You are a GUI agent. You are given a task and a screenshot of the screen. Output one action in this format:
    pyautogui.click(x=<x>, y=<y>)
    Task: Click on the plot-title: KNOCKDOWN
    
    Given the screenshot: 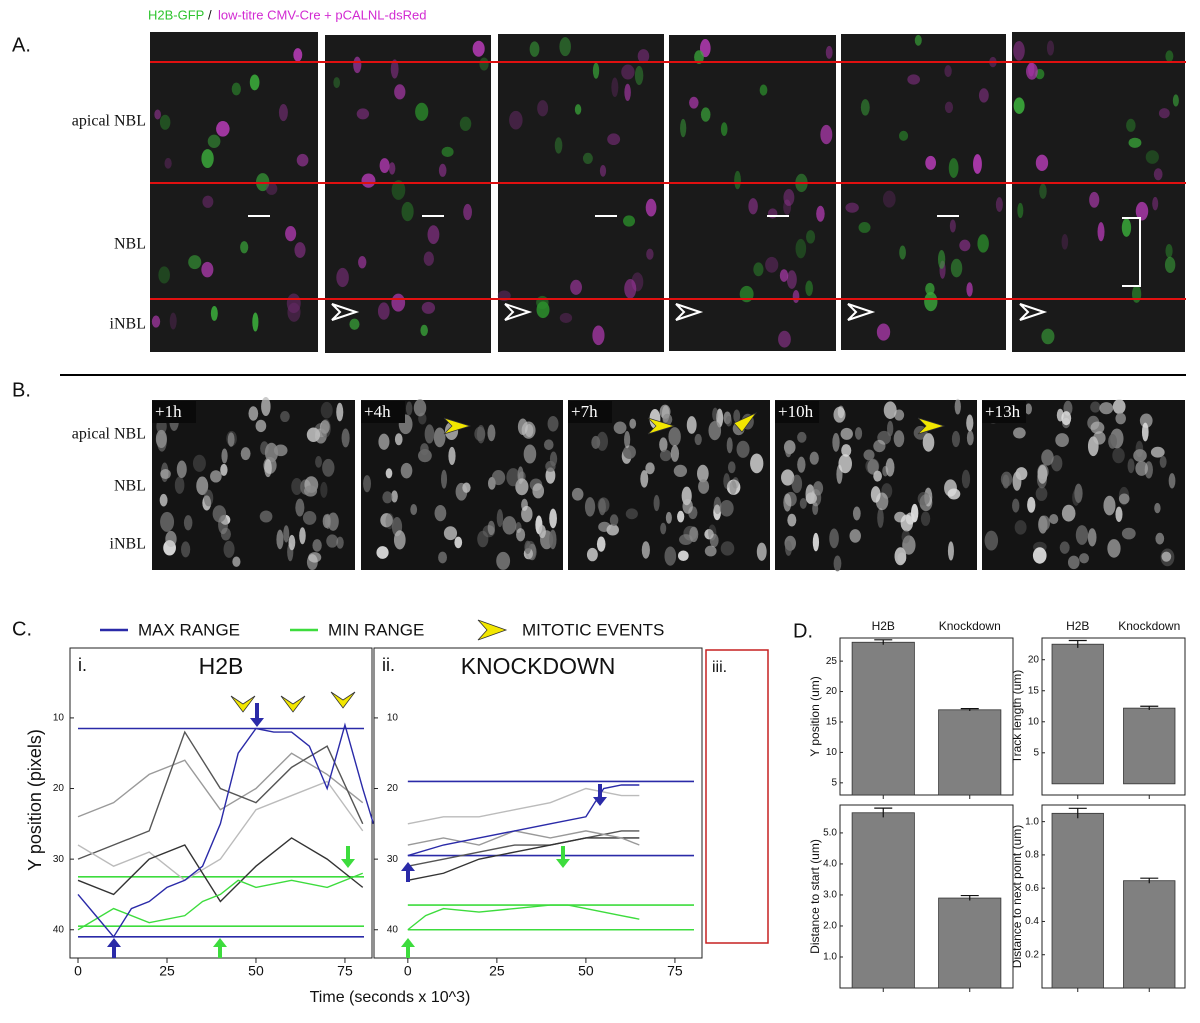 What is the action you would take?
    pyautogui.click(x=538, y=666)
    